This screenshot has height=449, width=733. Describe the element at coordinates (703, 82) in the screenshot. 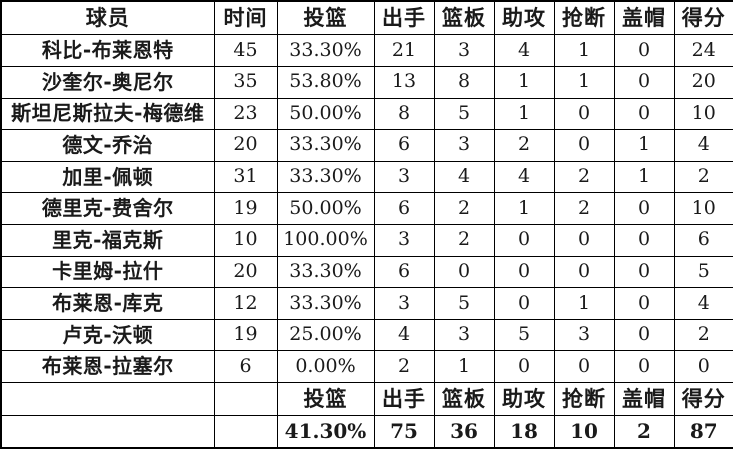

I see `stat-points: 20` at that location.